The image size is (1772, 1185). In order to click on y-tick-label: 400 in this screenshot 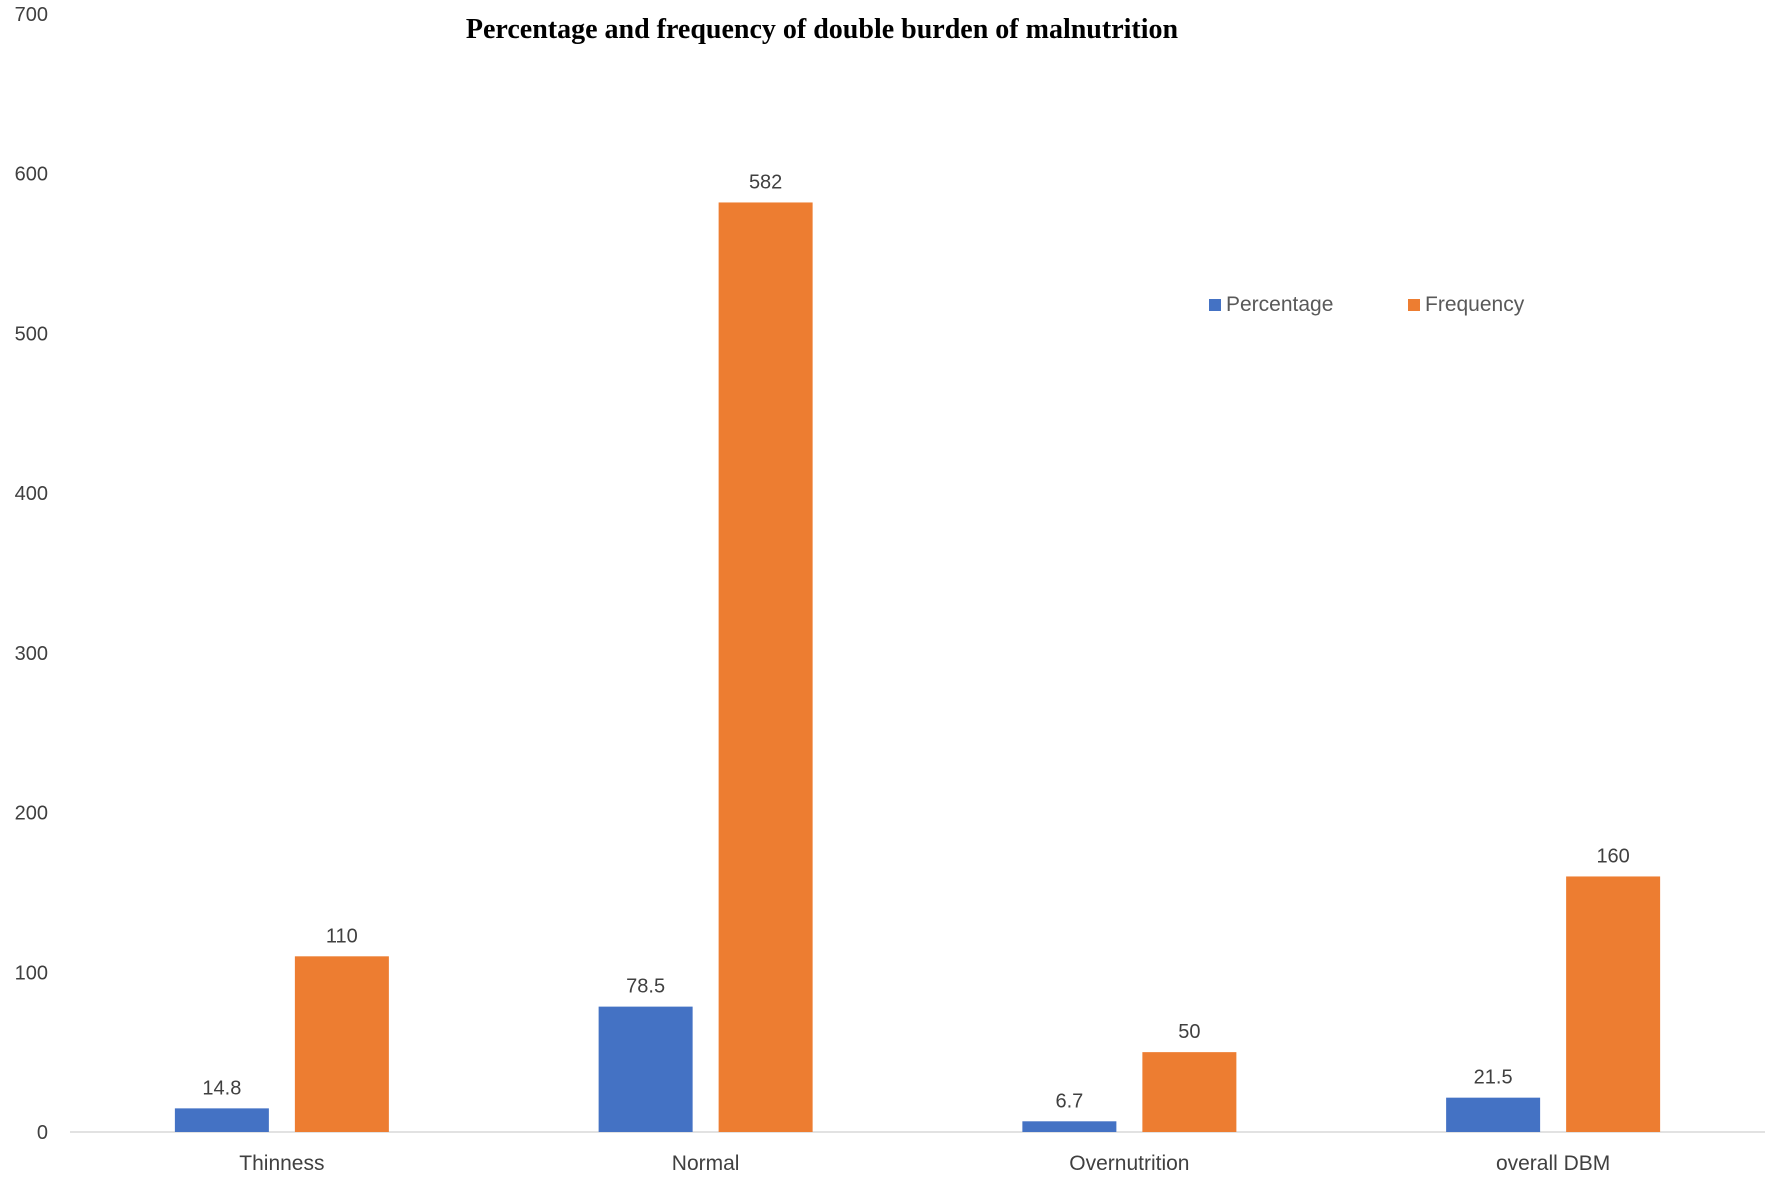, I will do `click(31, 494)`.